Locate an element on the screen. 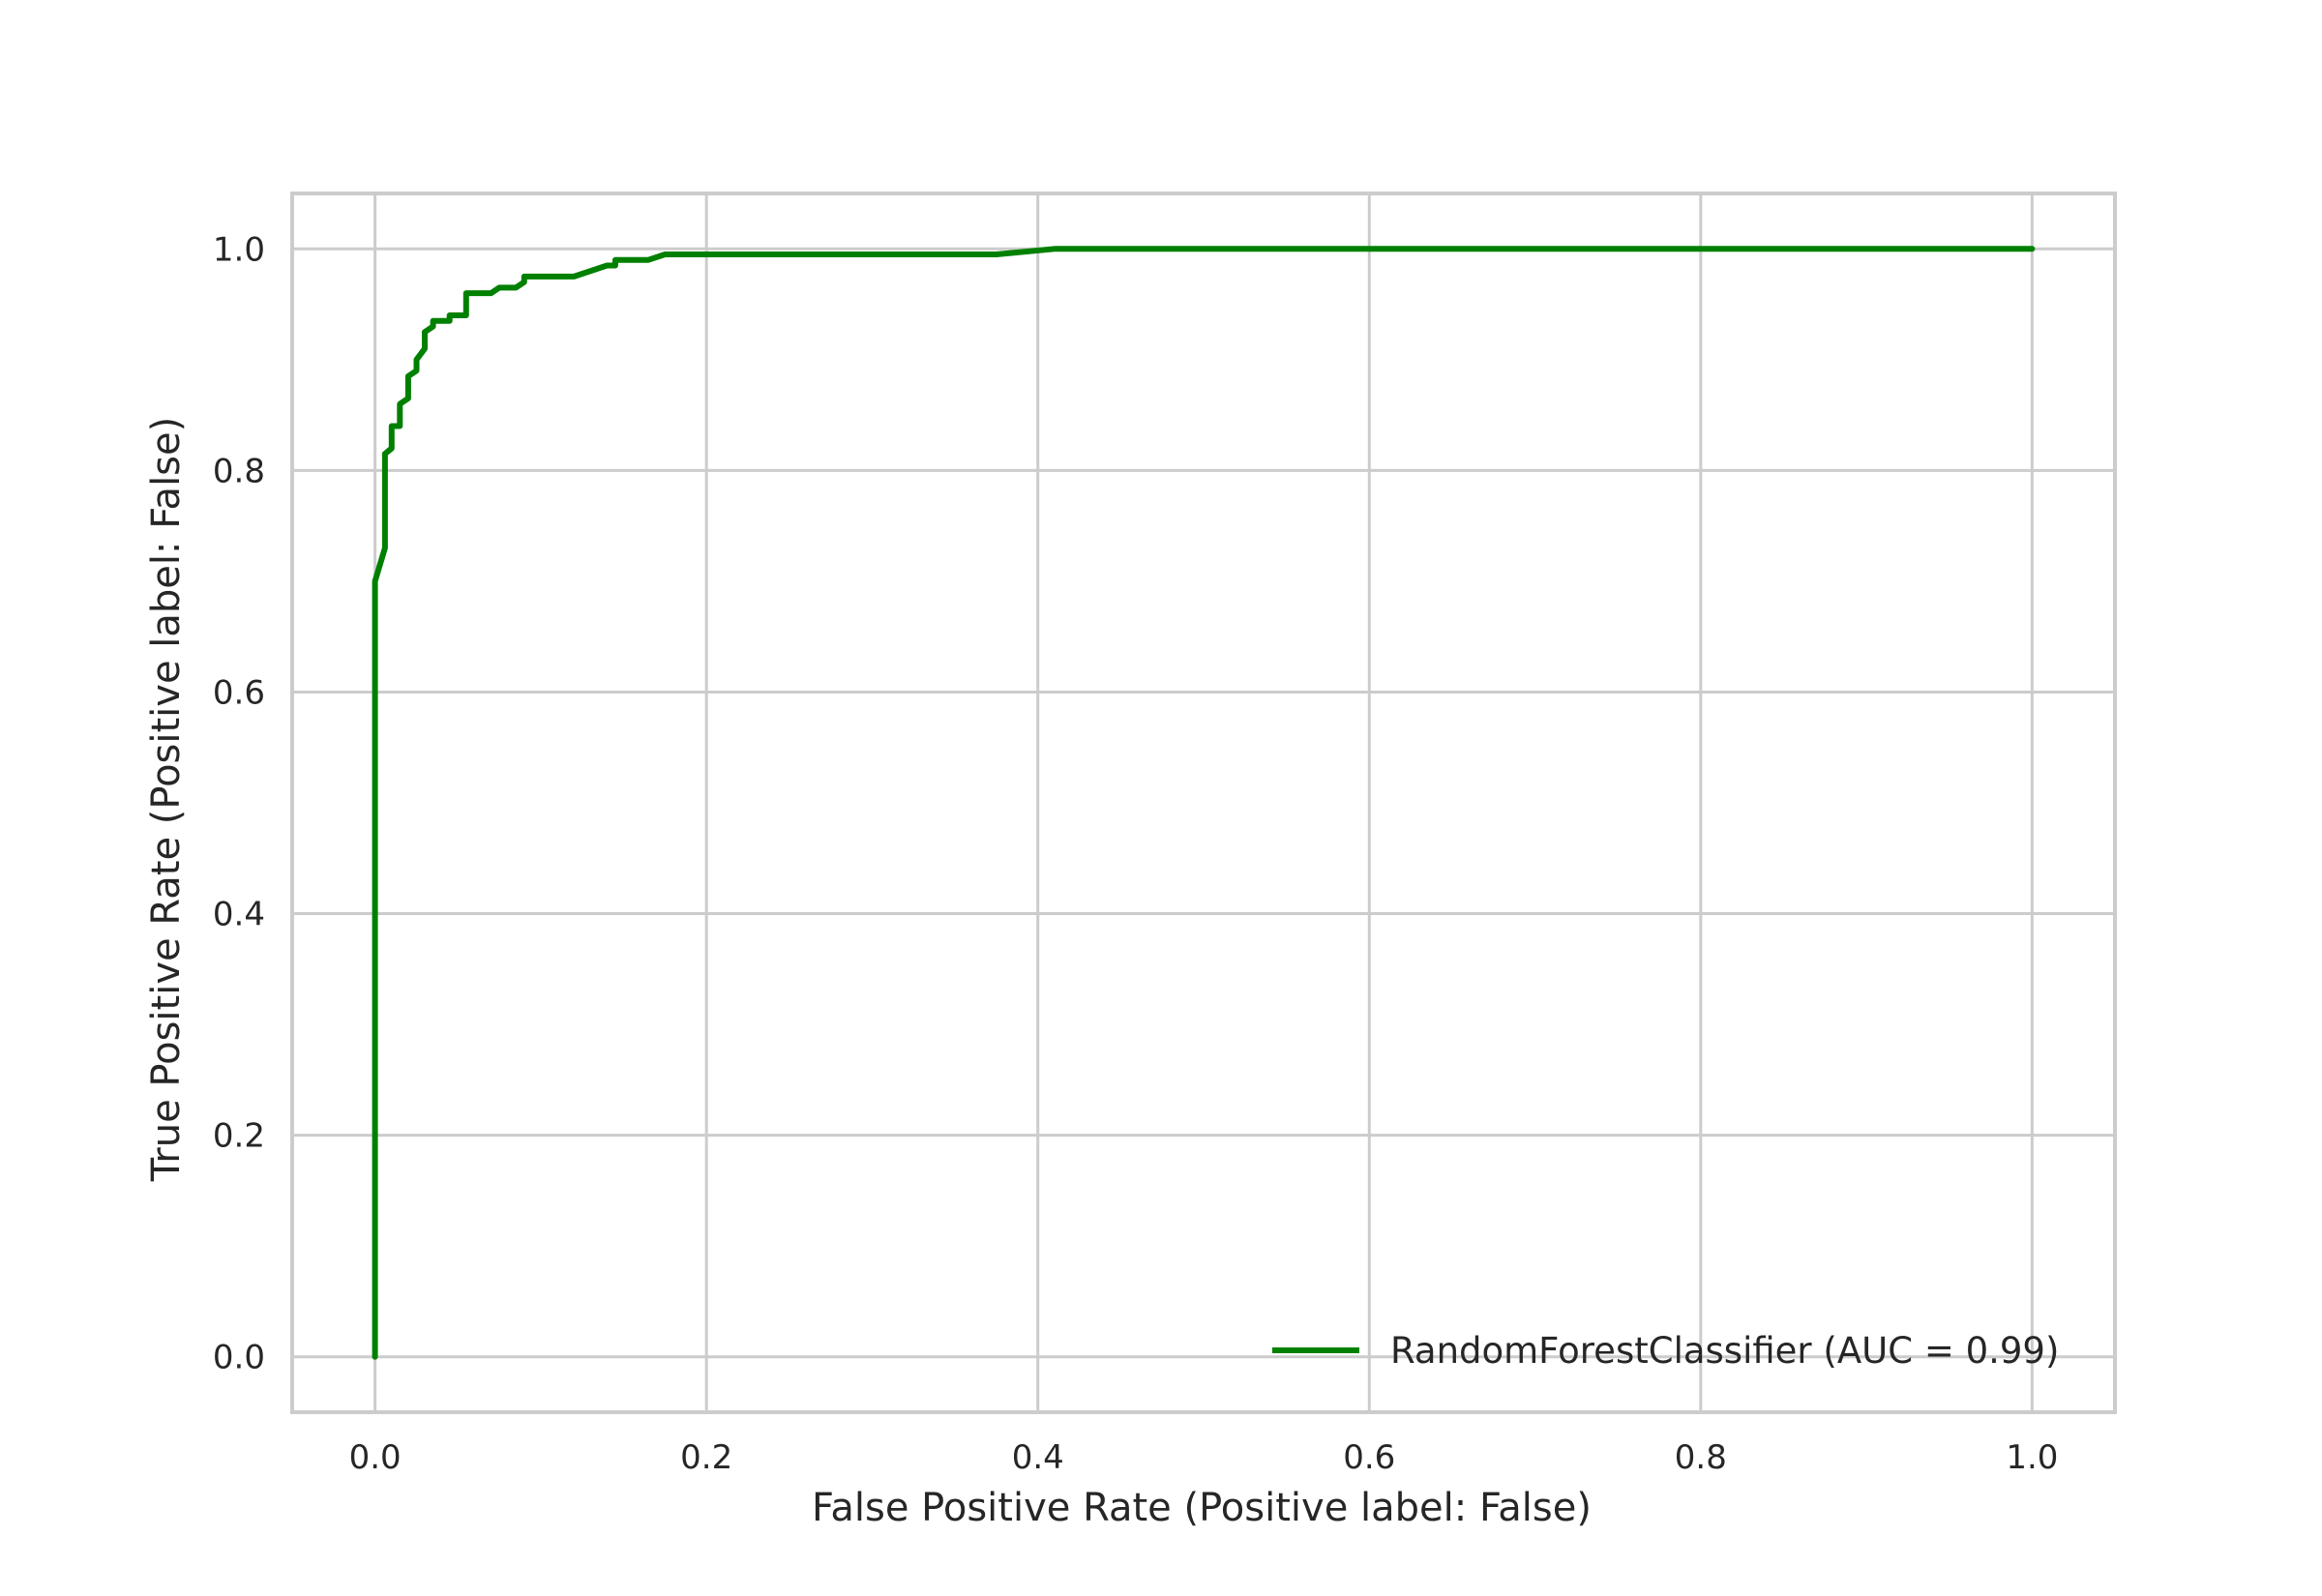  legend-label: RandomForestClassifier (AUC = 0.99) is located at coordinates (1724, 1351).